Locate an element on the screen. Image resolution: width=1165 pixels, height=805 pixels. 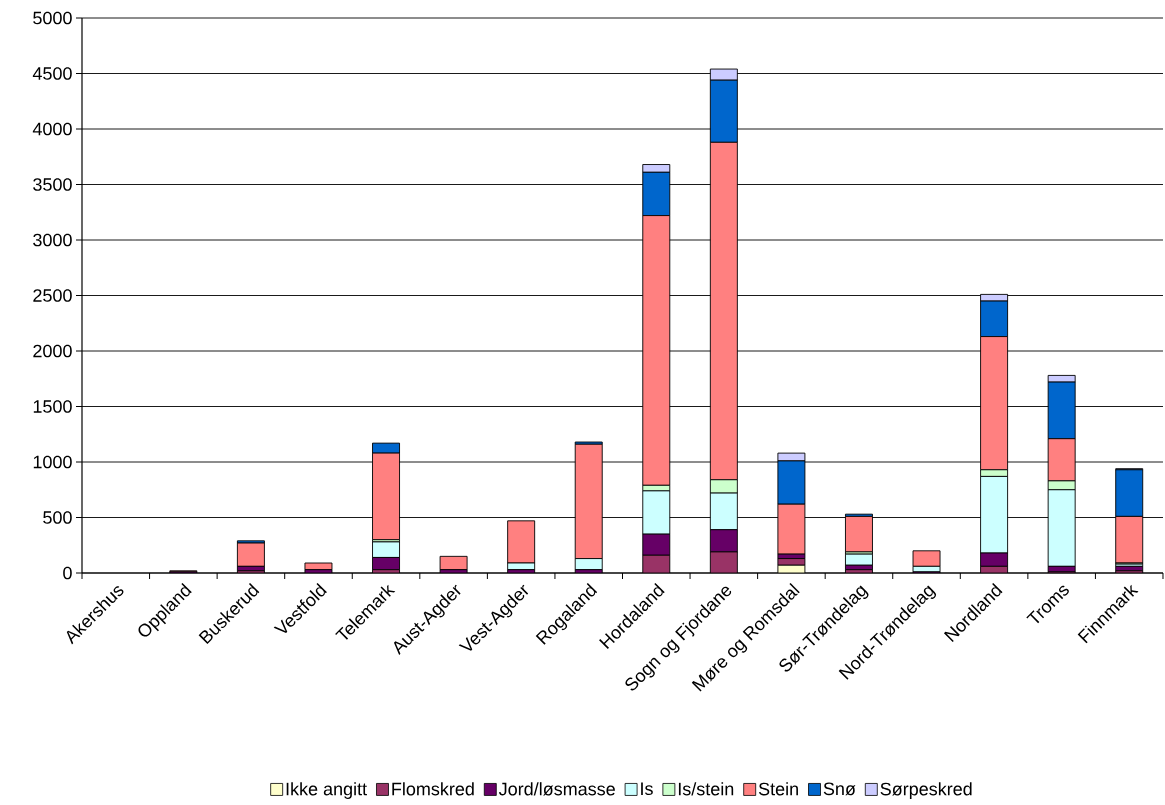
y-tick-label: 1500 is located at coordinates (52, 406).